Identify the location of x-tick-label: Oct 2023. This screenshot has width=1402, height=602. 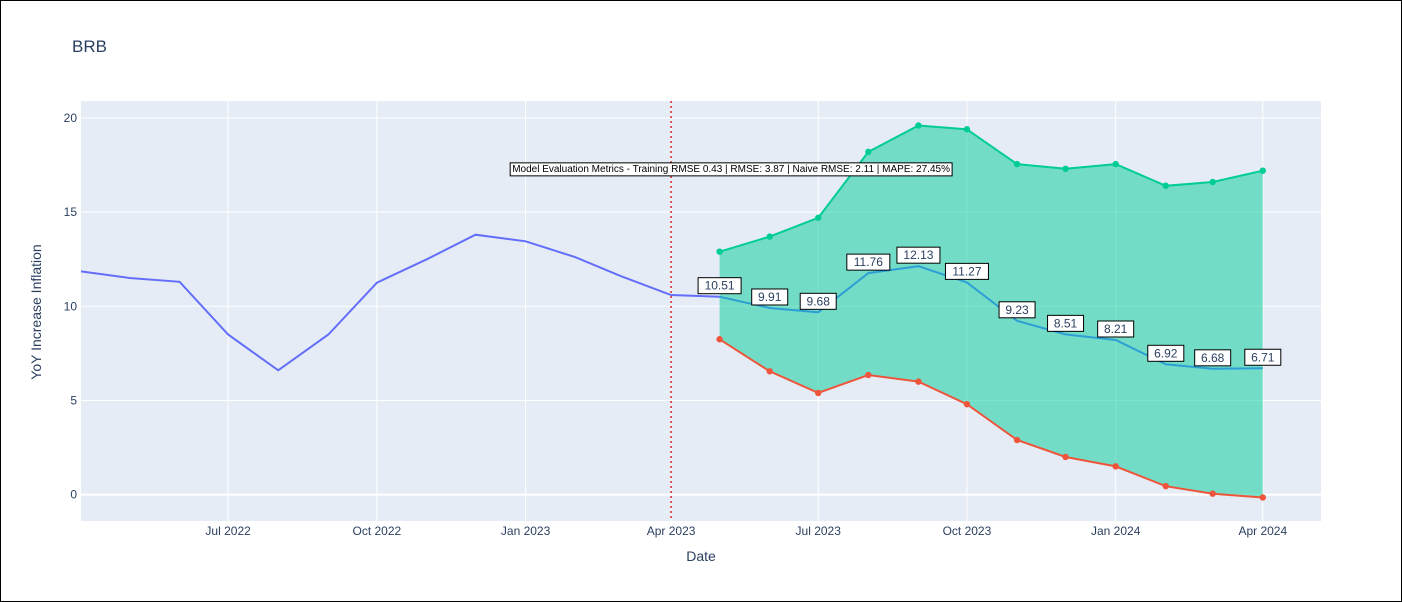
(967, 531).